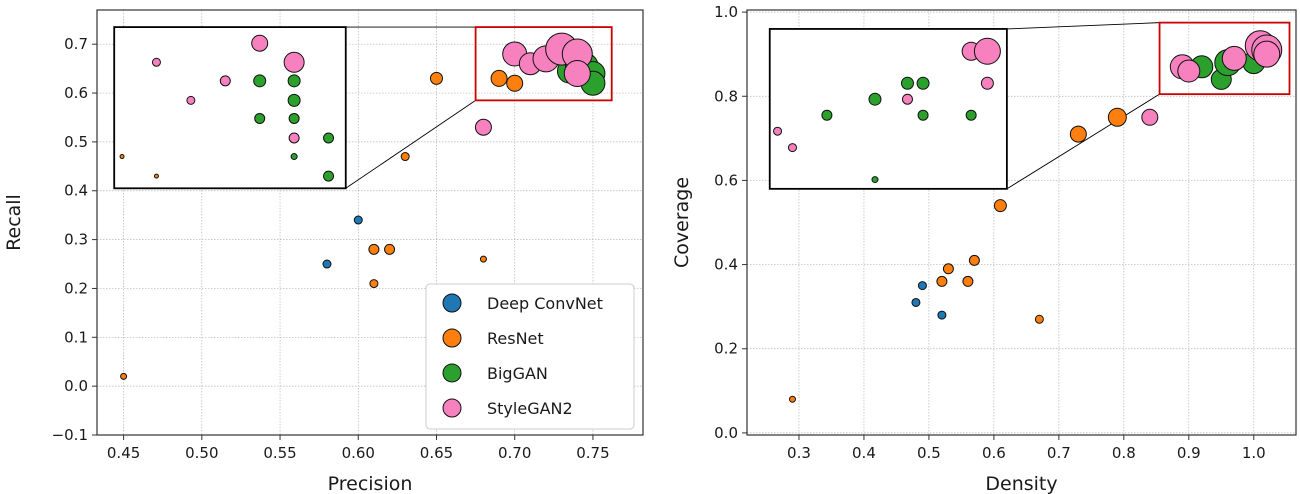  I want to click on x-axis-title: Density, so click(1021, 483).